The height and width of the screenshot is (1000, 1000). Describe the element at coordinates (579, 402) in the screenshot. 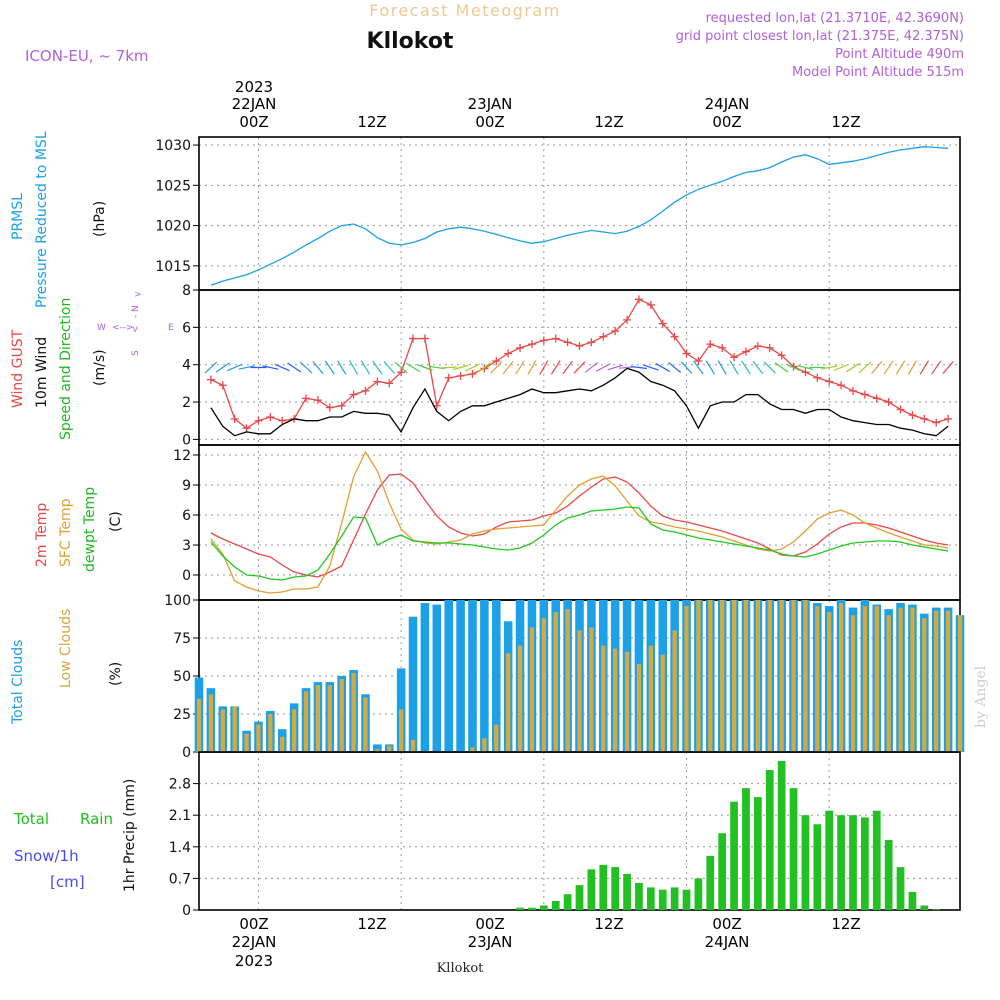

I see `wind-speed-line` at that location.